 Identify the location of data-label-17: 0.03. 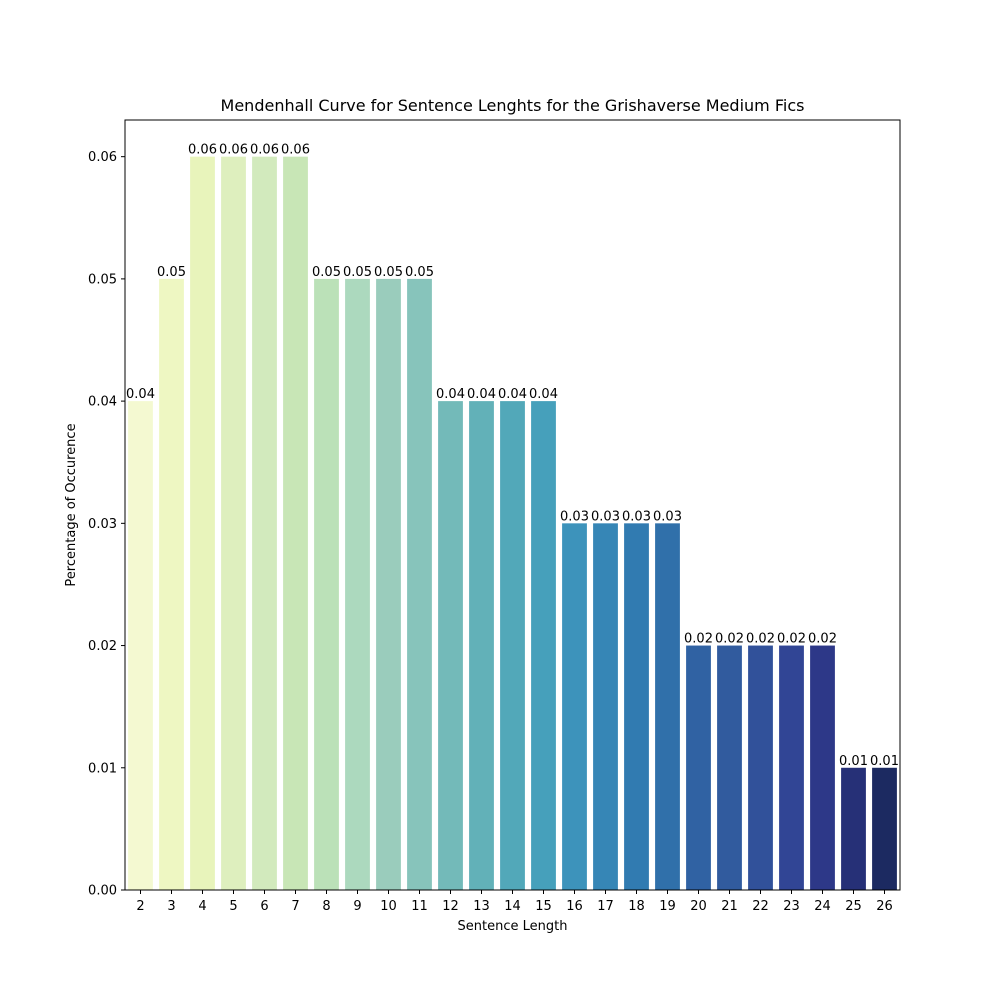
(605, 516).